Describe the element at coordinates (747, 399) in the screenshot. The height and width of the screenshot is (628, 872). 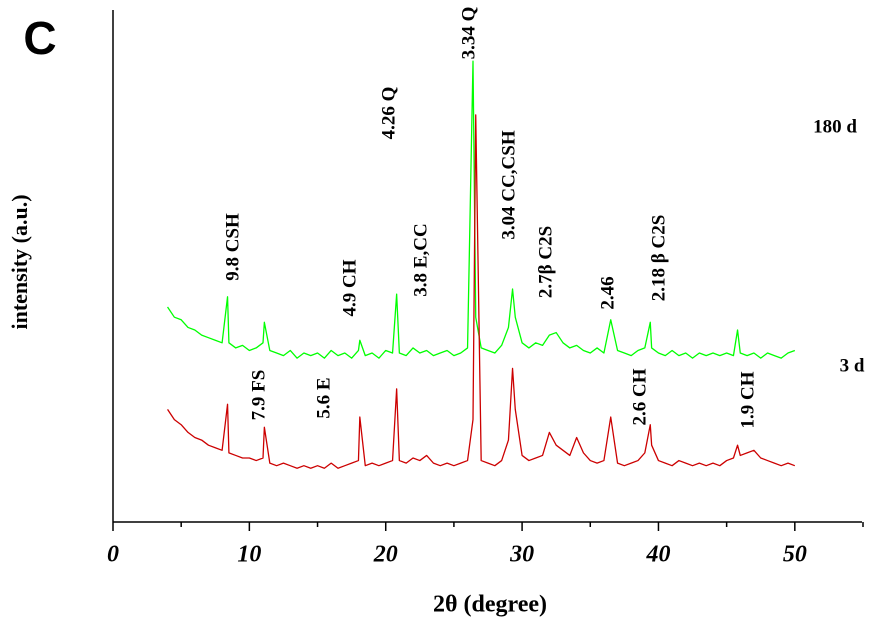
I see `peak-annotation: 1.9 CH` at that location.